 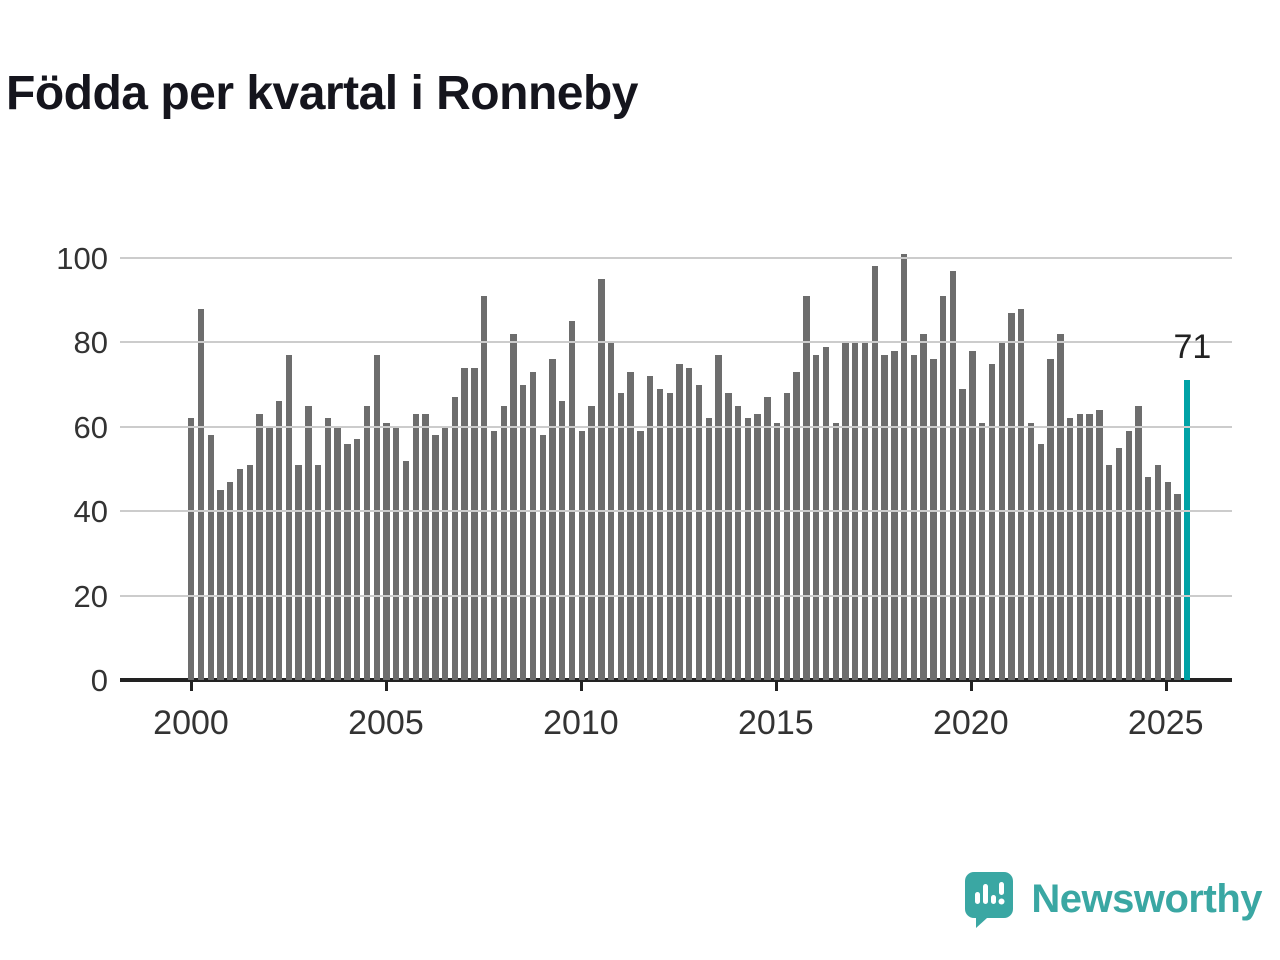 What do you see at coordinates (82, 258) in the screenshot?
I see `y-tick-label-100: 100` at bounding box center [82, 258].